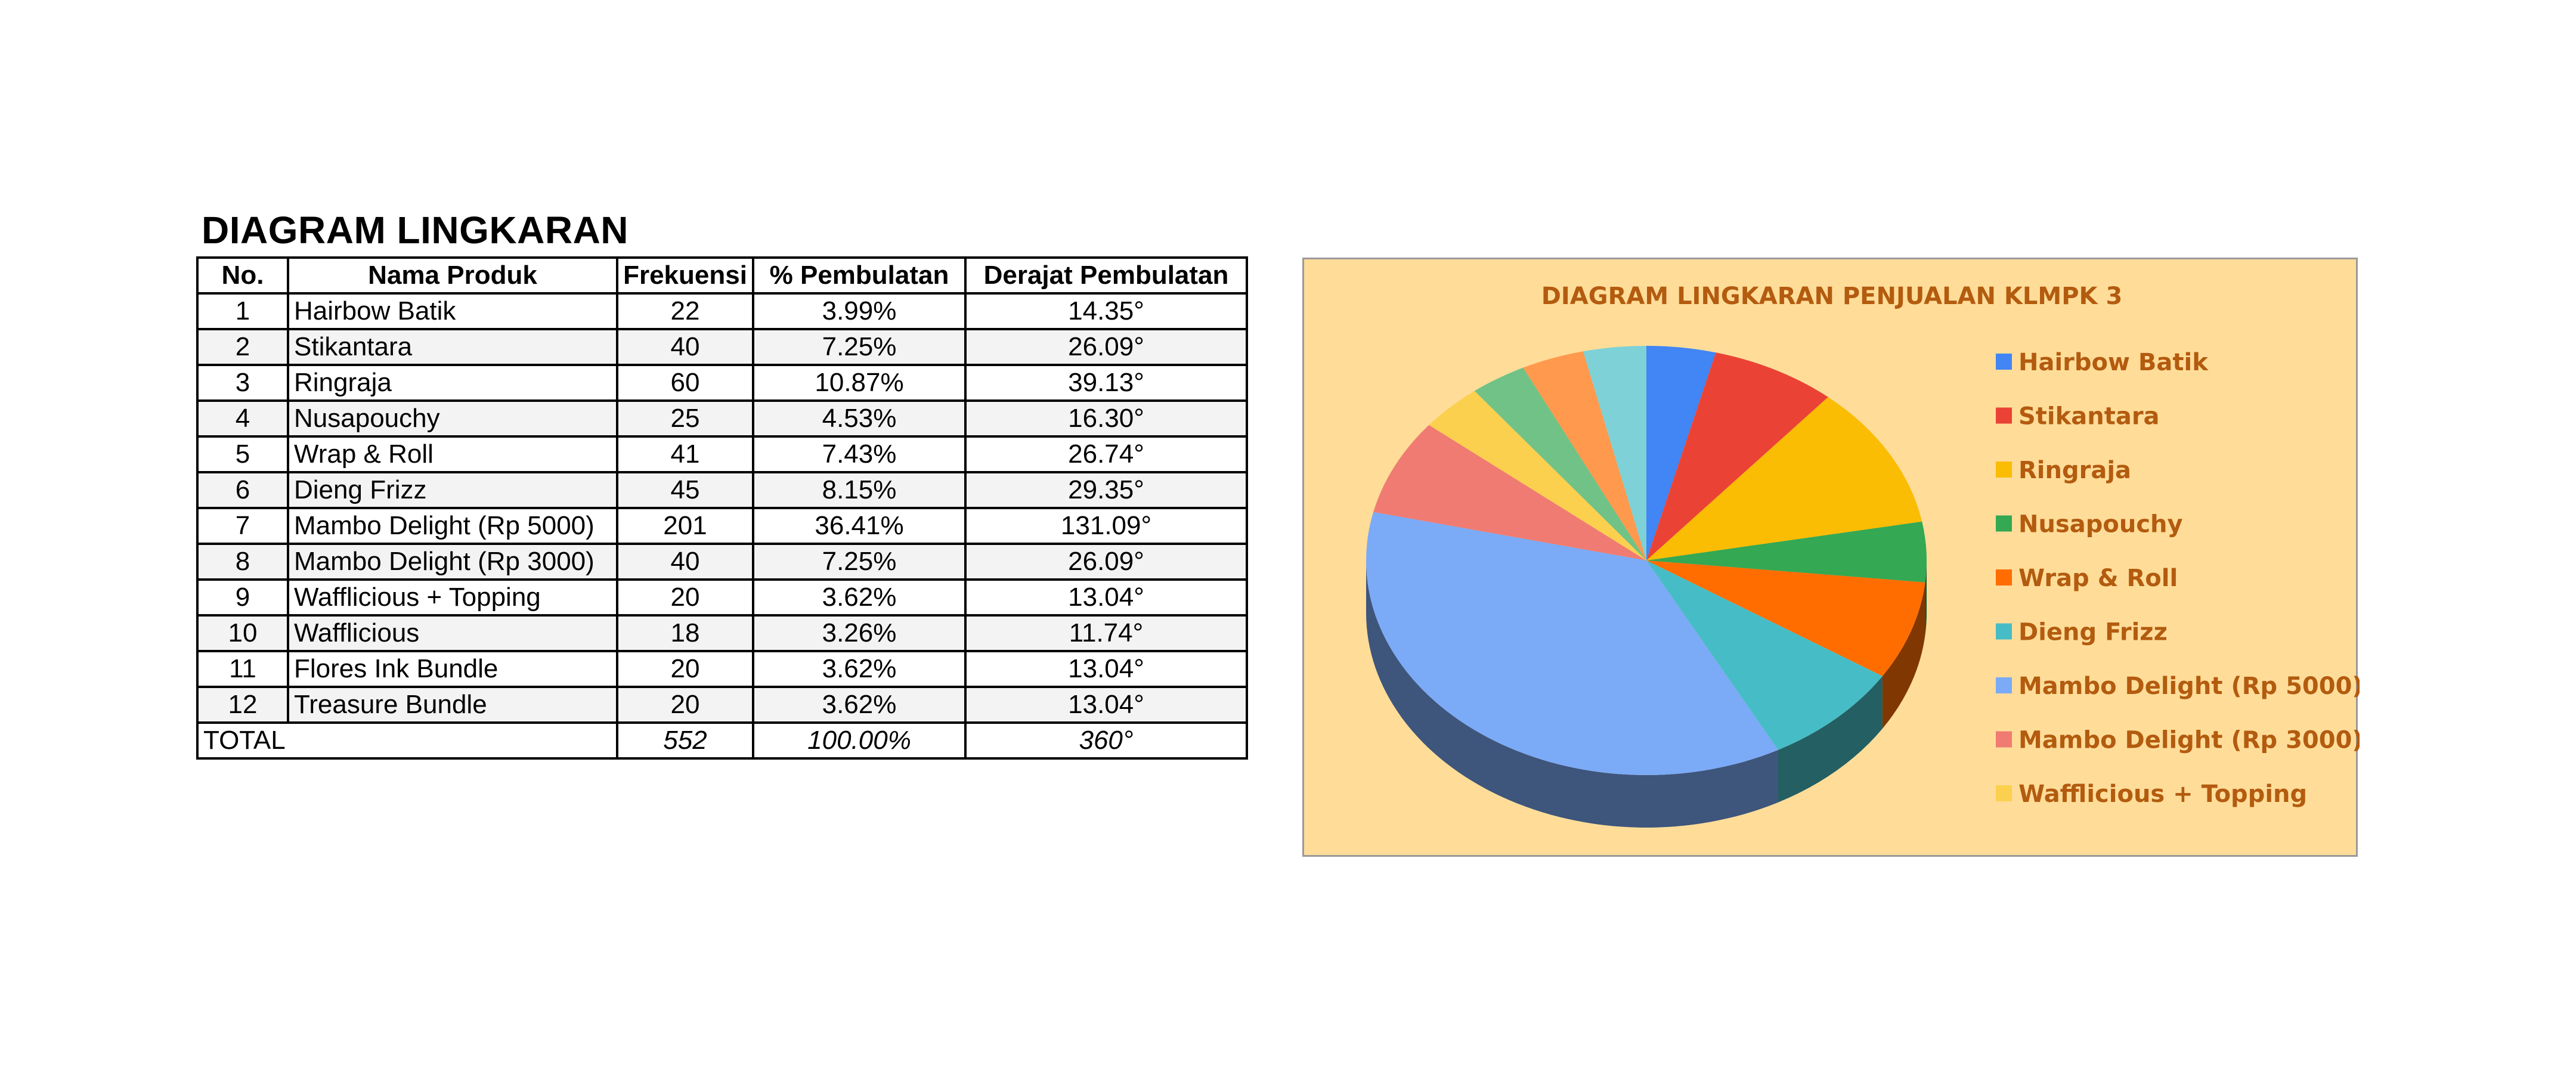 The height and width of the screenshot is (1078, 2576). Describe the element at coordinates (1106, 275) in the screenshot. I see `column-header-degree: Derajat Pembulatan` at that location.